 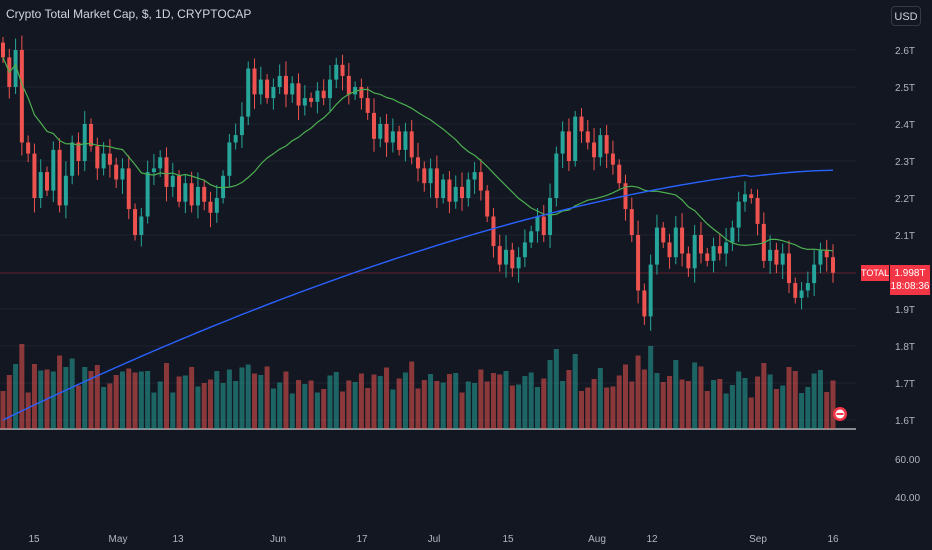 What do you see at coordinates (433, 539) in the screenshot?
I see `time-axis: 15 May 13 Jun 17 Jul 15 Aug 12 Sep 16` at bounding box center [433, 539].